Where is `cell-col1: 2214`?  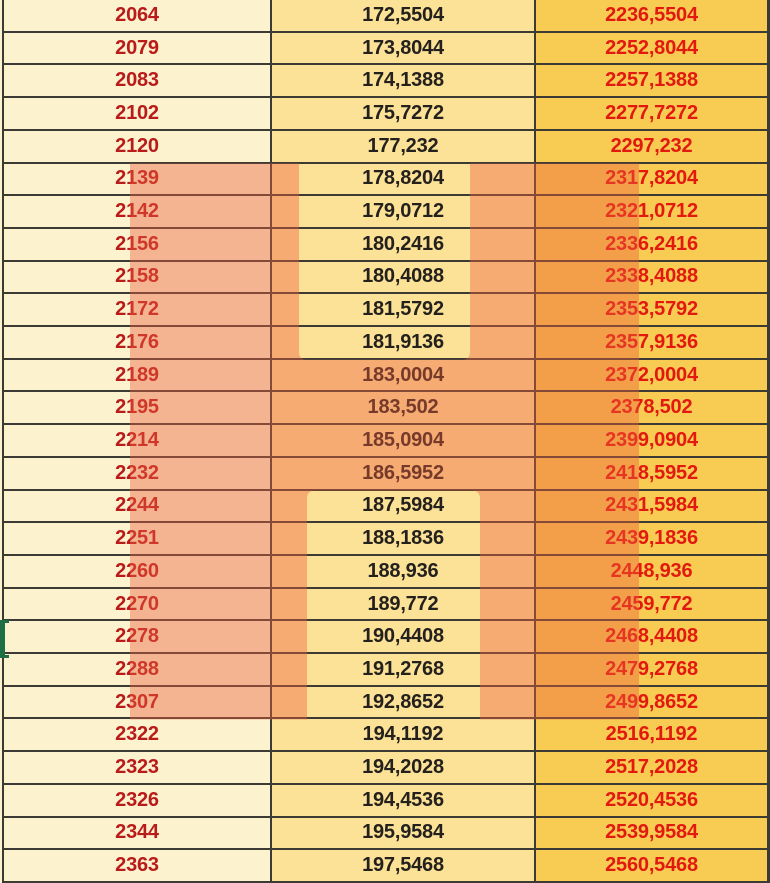
cell-col1: 2214 is located at coordinates (137, 440).